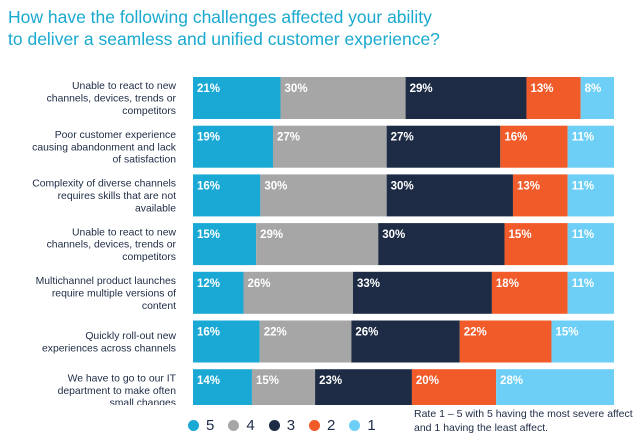  I want to click on bar-value-label: 18%, so click(507, 284).